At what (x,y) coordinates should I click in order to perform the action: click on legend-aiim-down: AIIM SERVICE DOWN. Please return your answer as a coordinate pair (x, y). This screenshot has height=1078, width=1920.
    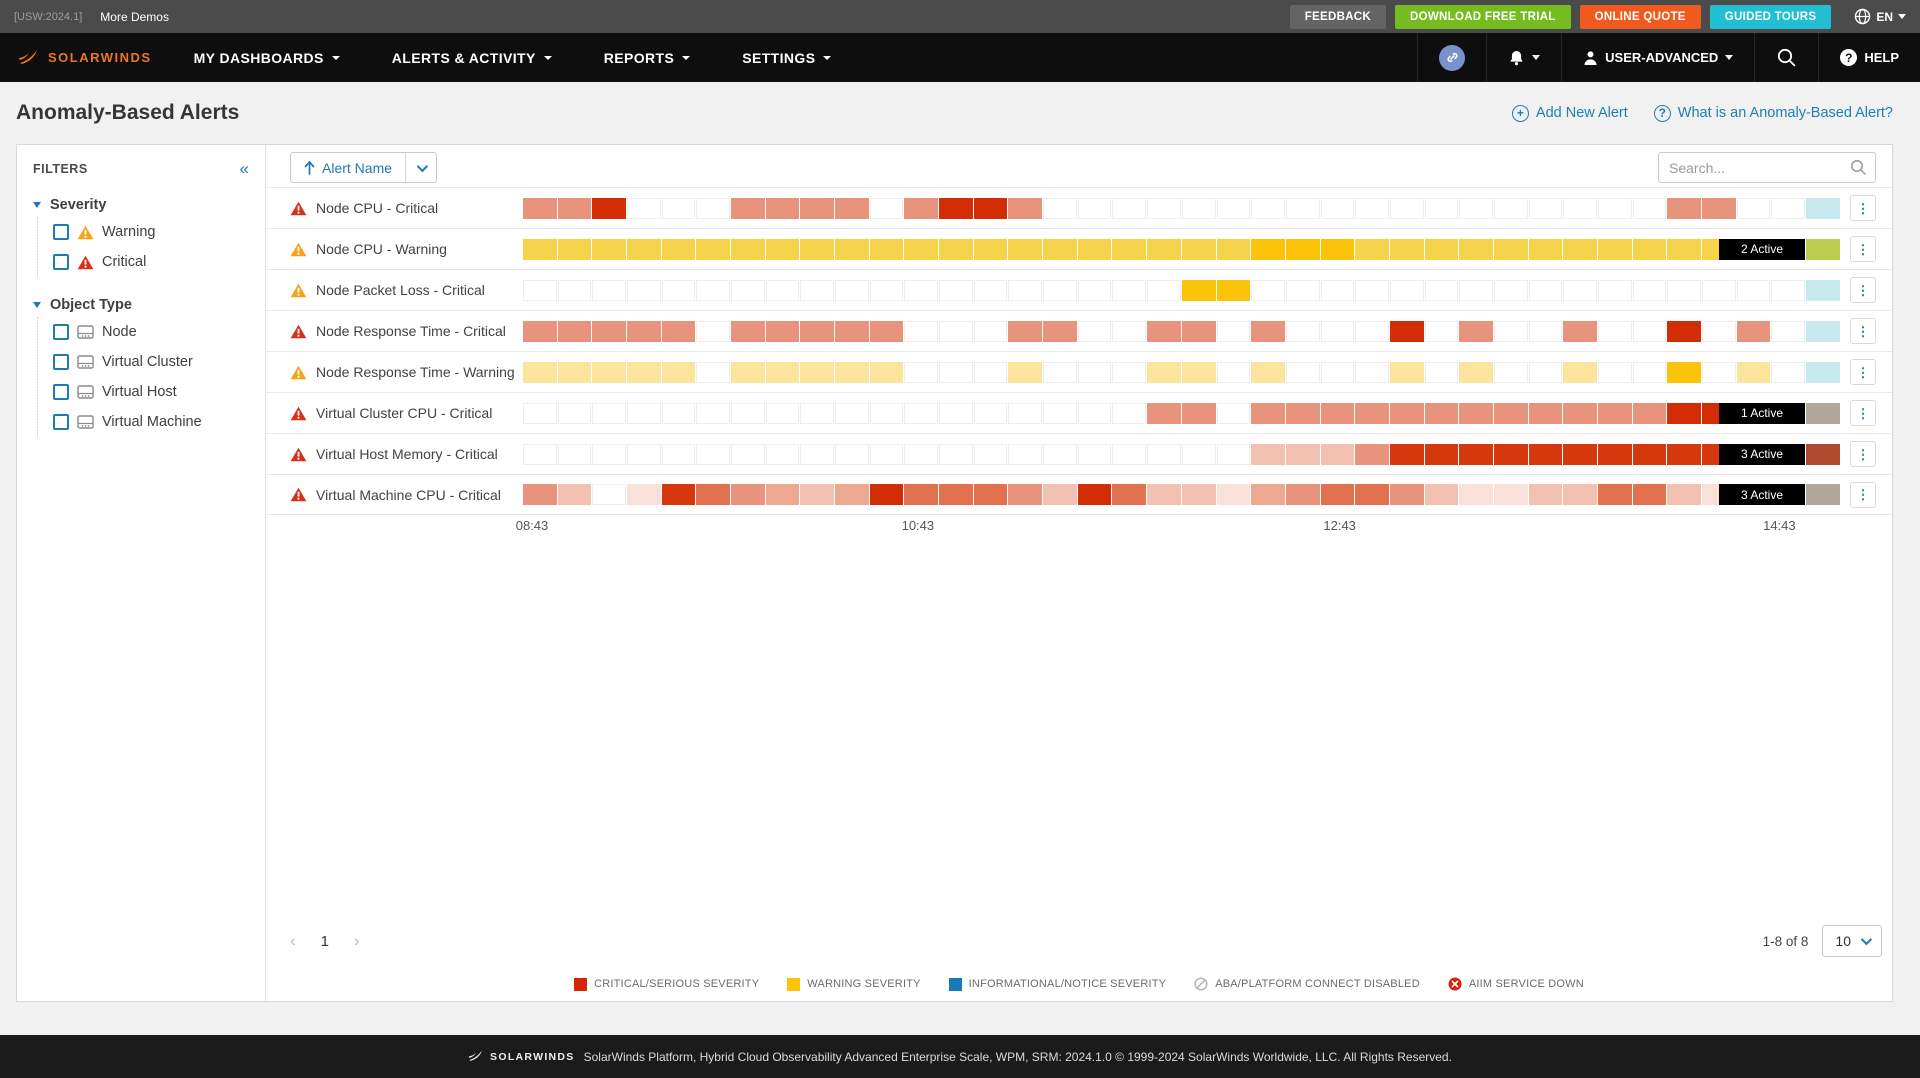
    Looking at the image, I should click on (1516, 984).